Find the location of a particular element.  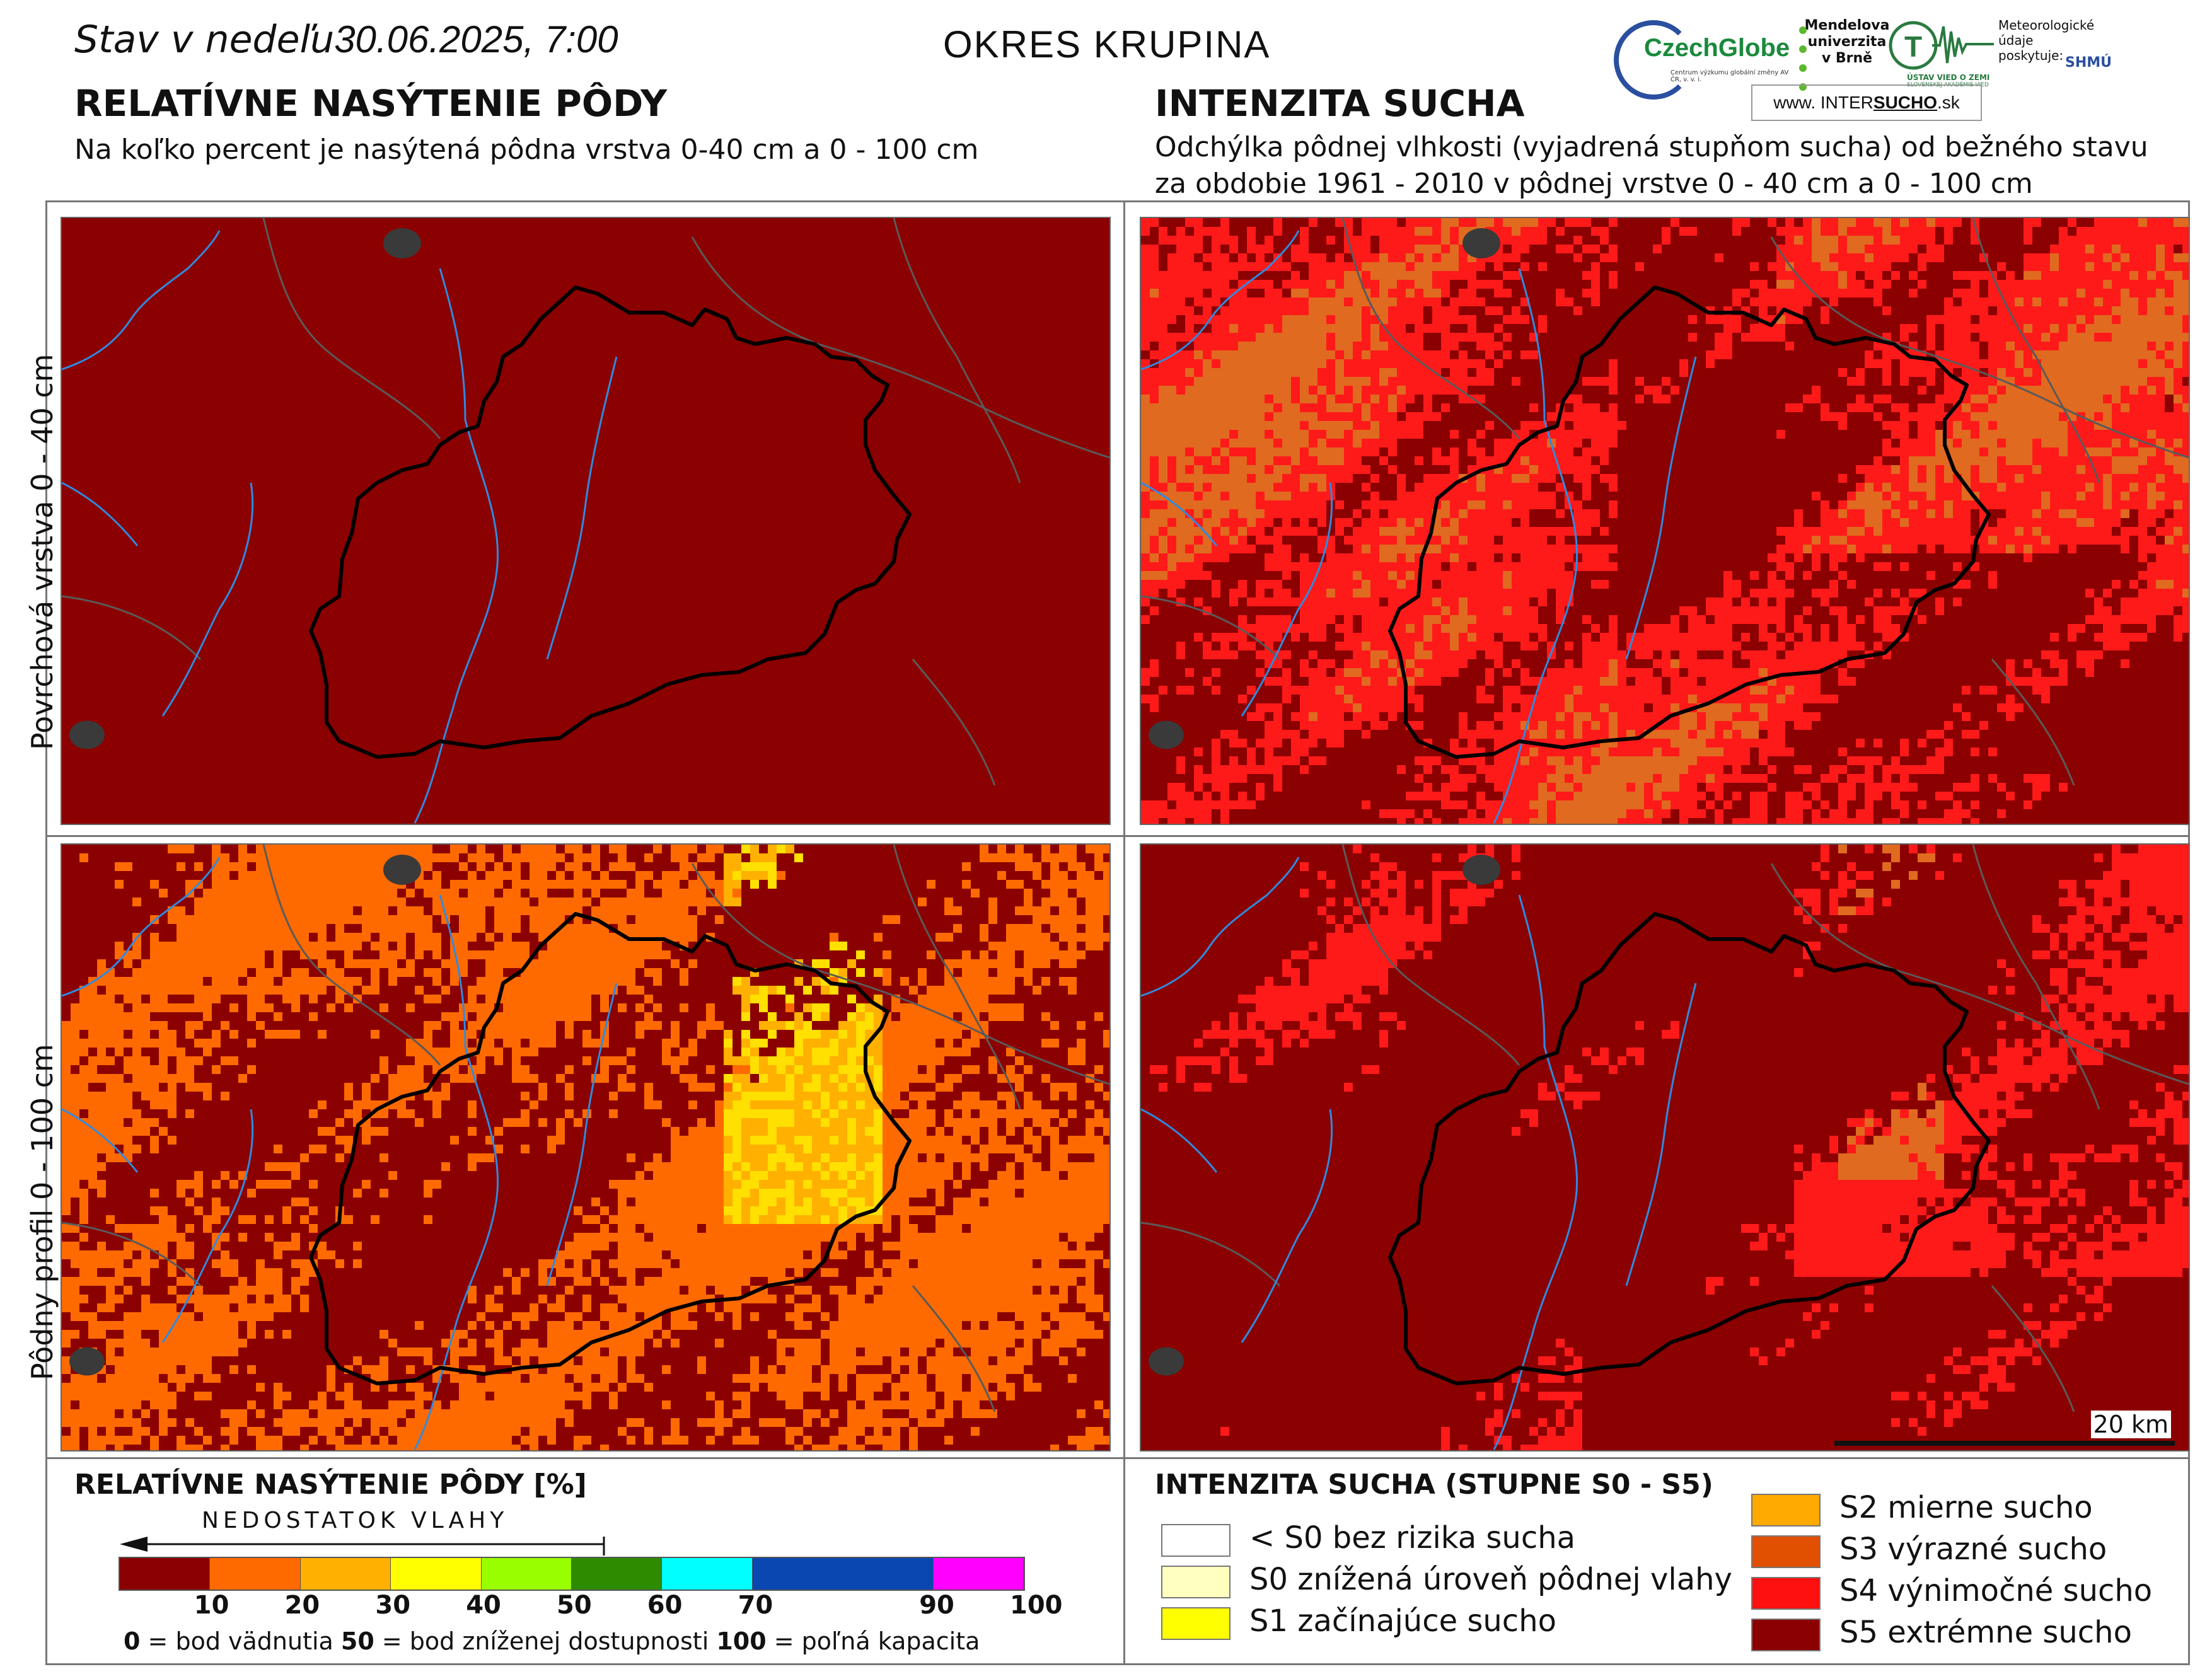

shmu-logo: SHMÚ is located at coordinates (2088, 63).